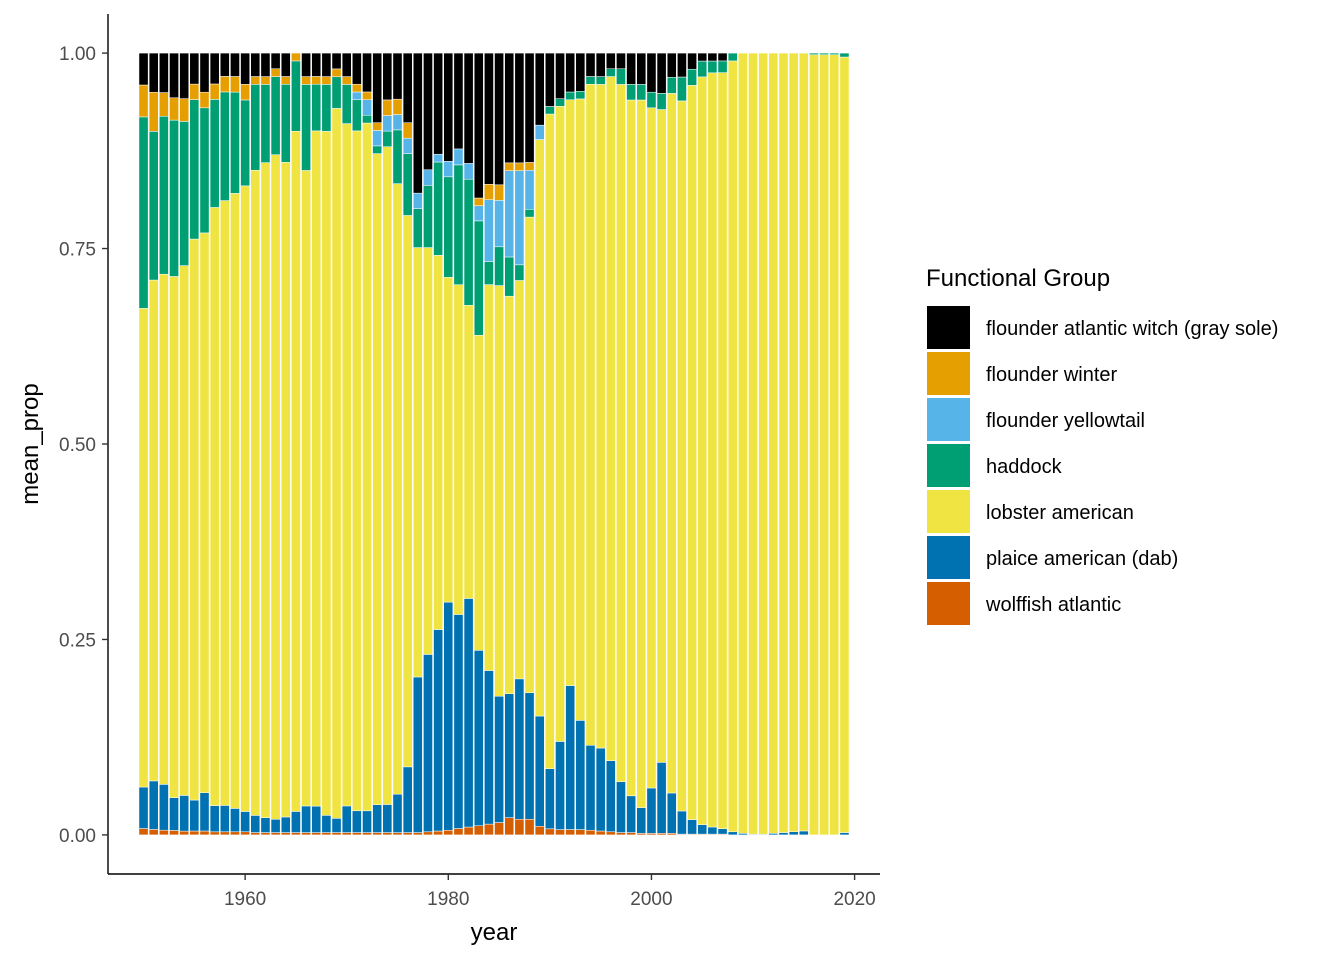 The width and height of the screenshot is (1344, 960). I want to click on legend-label: haddock, so click(1024, 467).